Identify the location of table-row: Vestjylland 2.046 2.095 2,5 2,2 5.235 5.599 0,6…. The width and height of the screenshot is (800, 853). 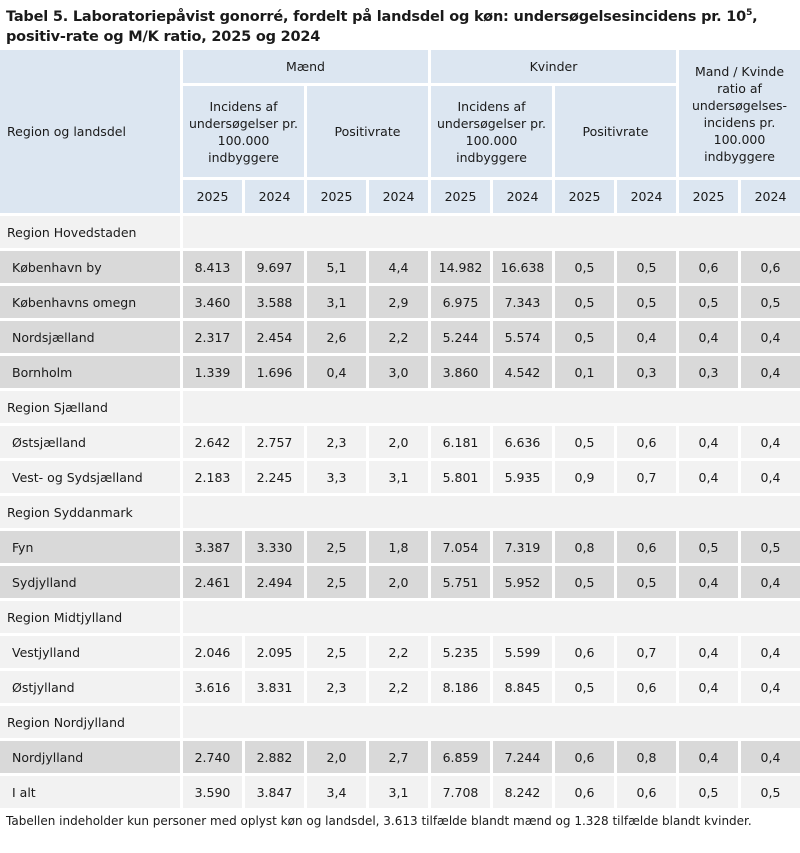
(400, 652).